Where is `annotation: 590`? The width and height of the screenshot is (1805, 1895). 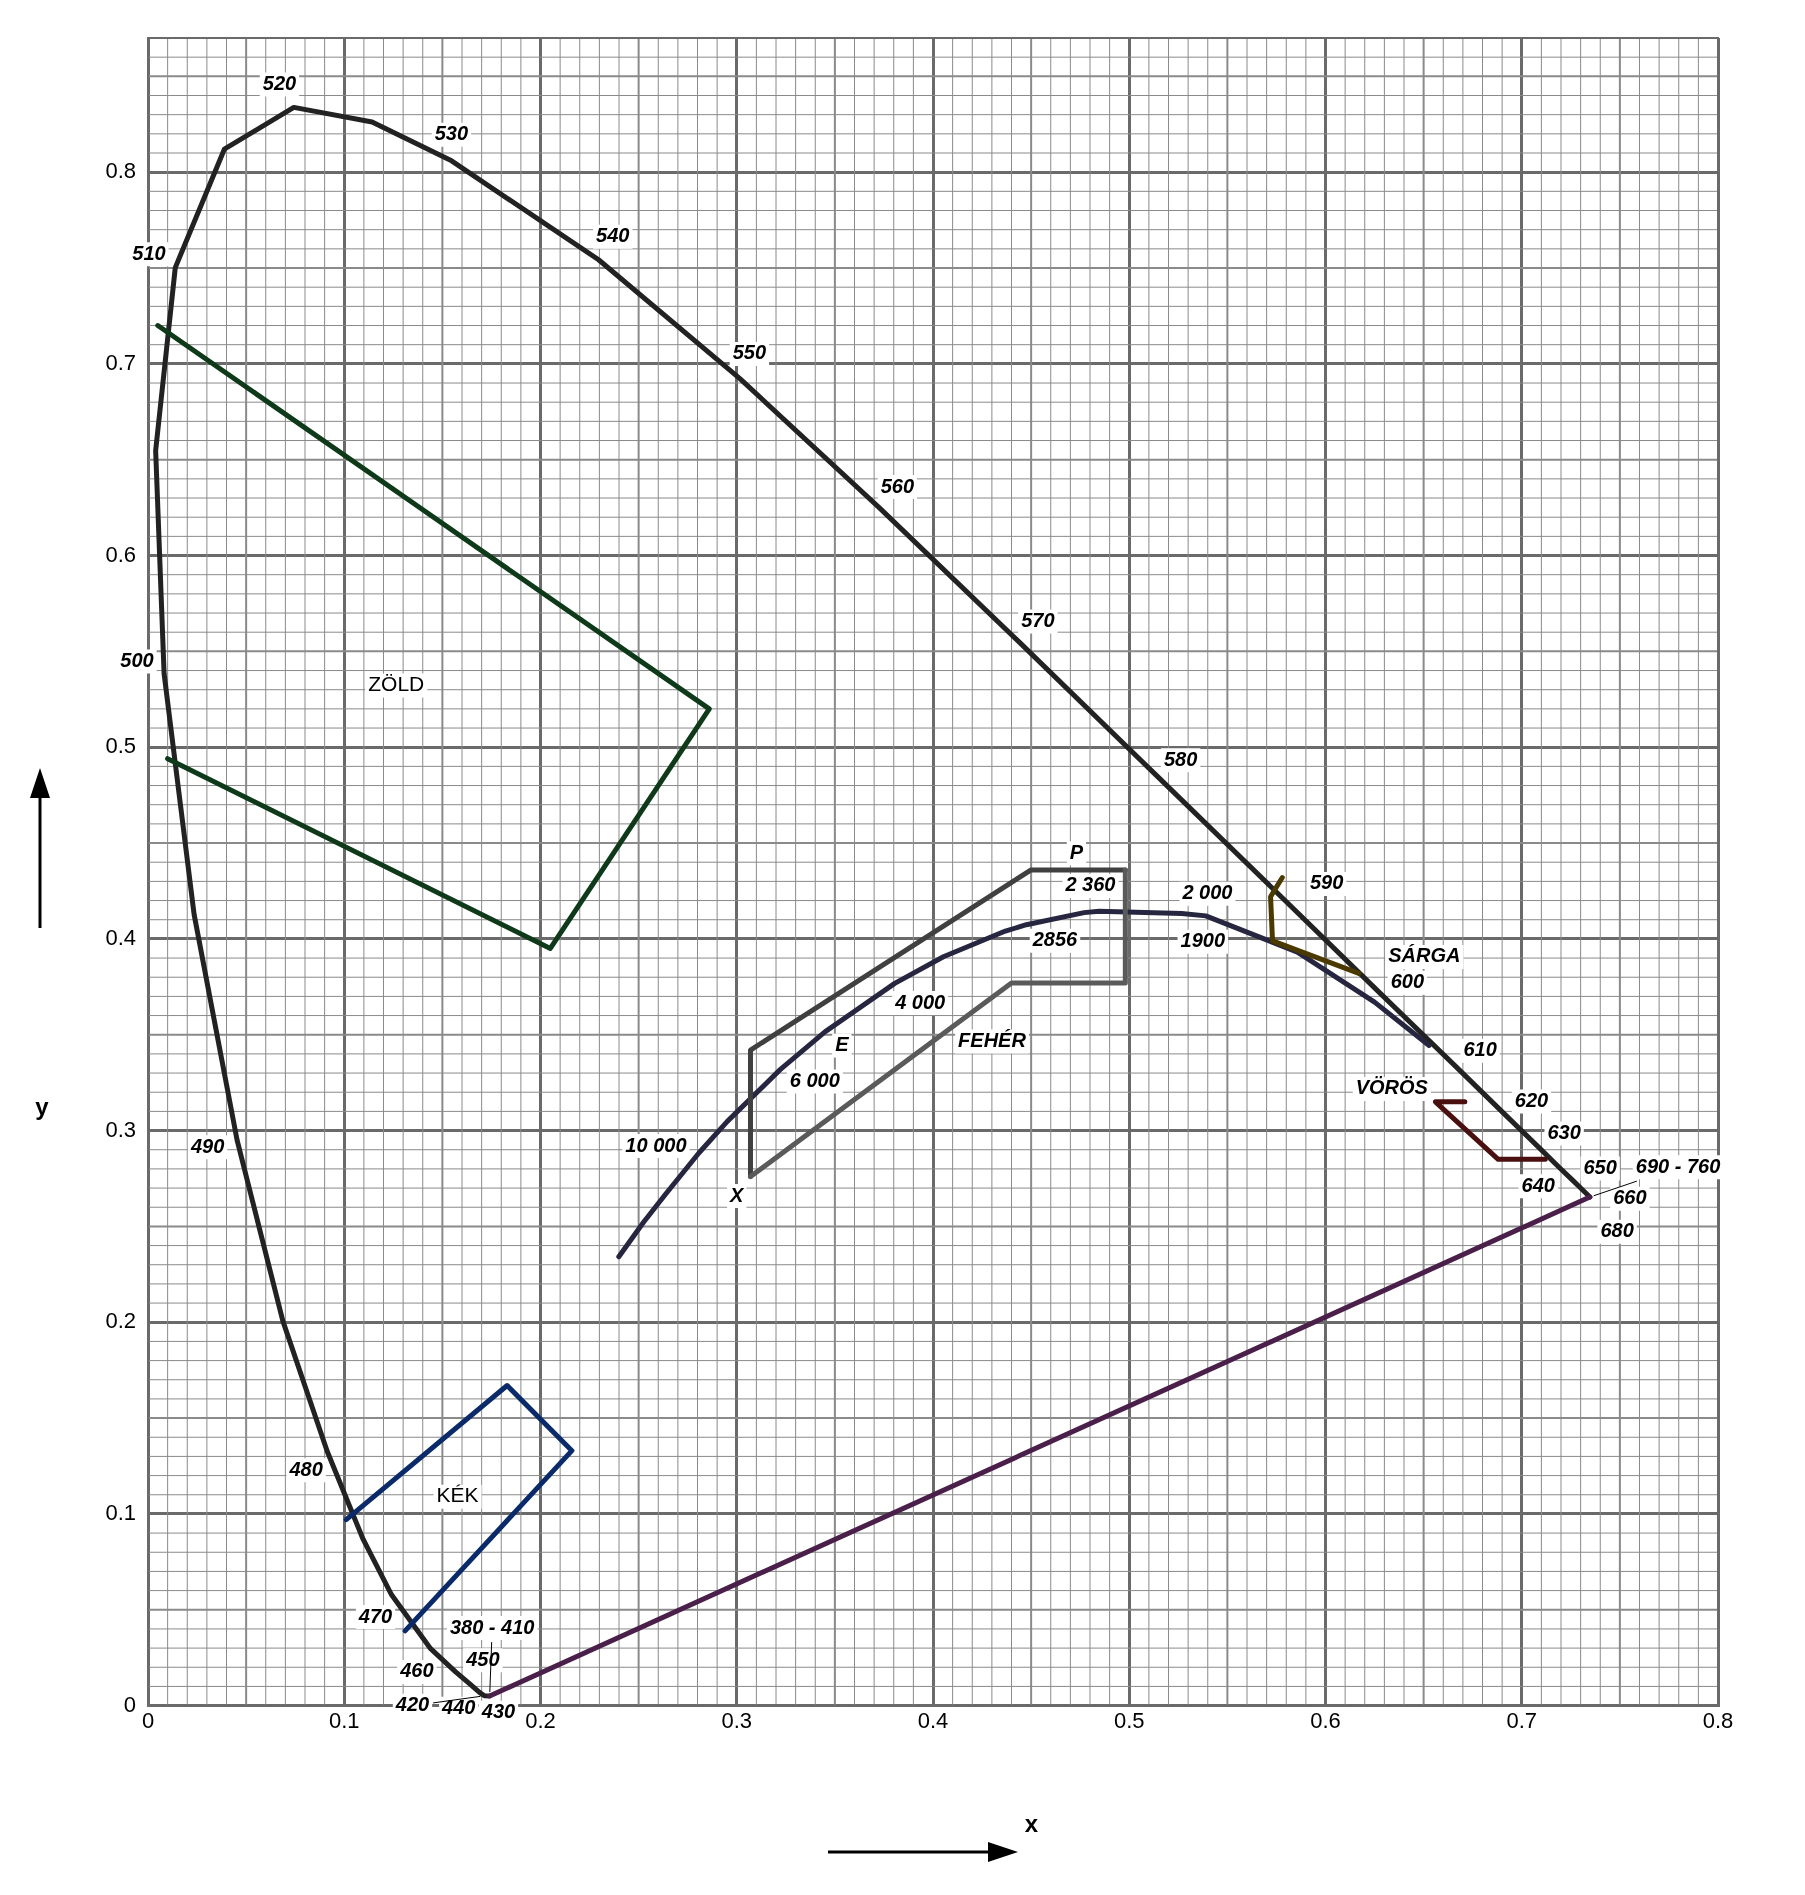
annotation: 590 is located at coordinates (1326, 882).